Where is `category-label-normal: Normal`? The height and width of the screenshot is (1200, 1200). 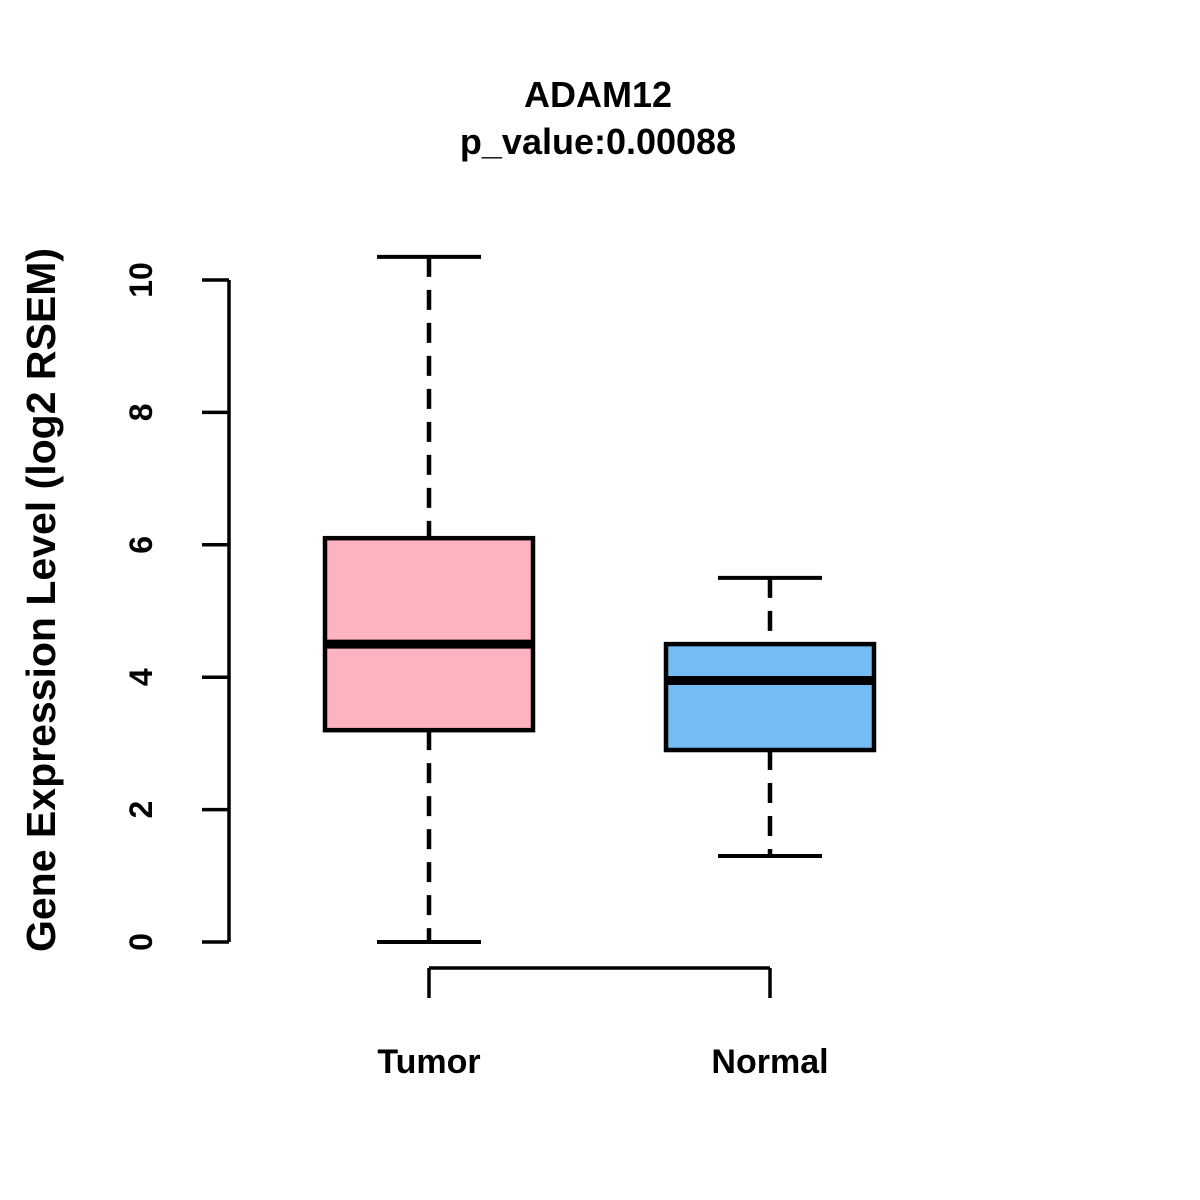
category-label-normal: Normal is located at coordinates (769, 1062).